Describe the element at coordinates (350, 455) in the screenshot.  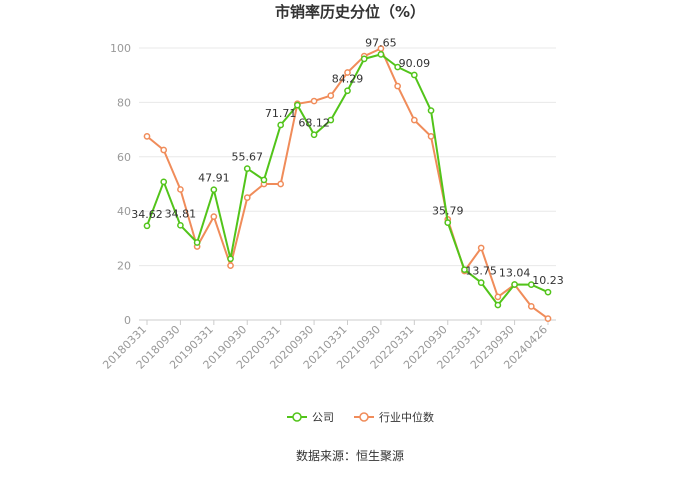
I see `source-text: 数据来源：恒生聚源` at that location.